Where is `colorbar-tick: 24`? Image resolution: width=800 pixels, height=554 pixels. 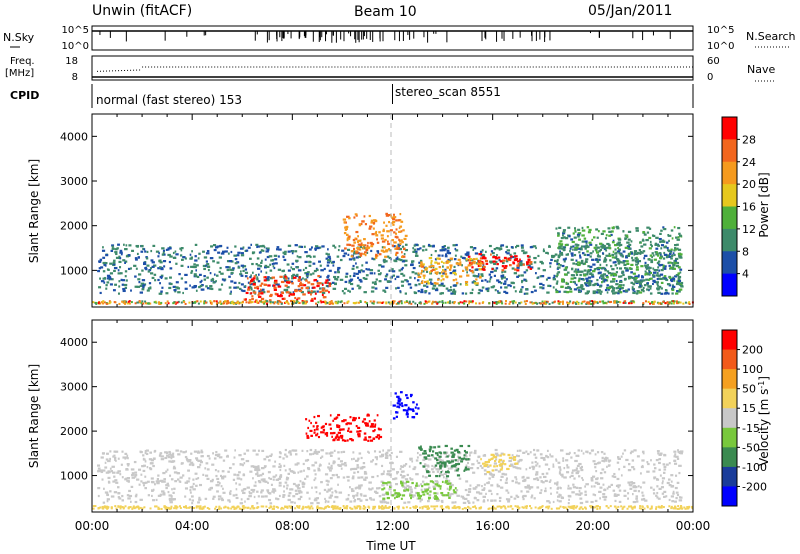
colorbar-tick: 24 is located at coordinates (749, 162).